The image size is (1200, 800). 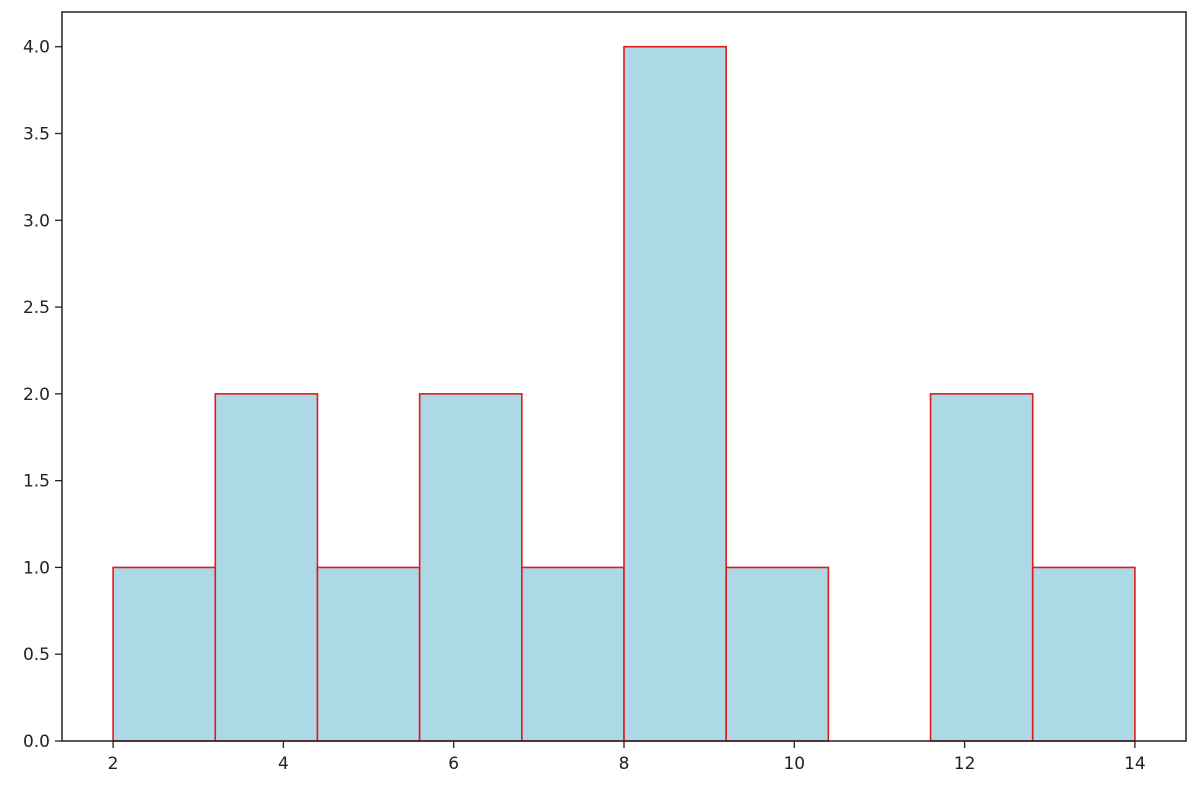 I want to click on y-tick-label-3: 1.5, so click(x=36, y=482).